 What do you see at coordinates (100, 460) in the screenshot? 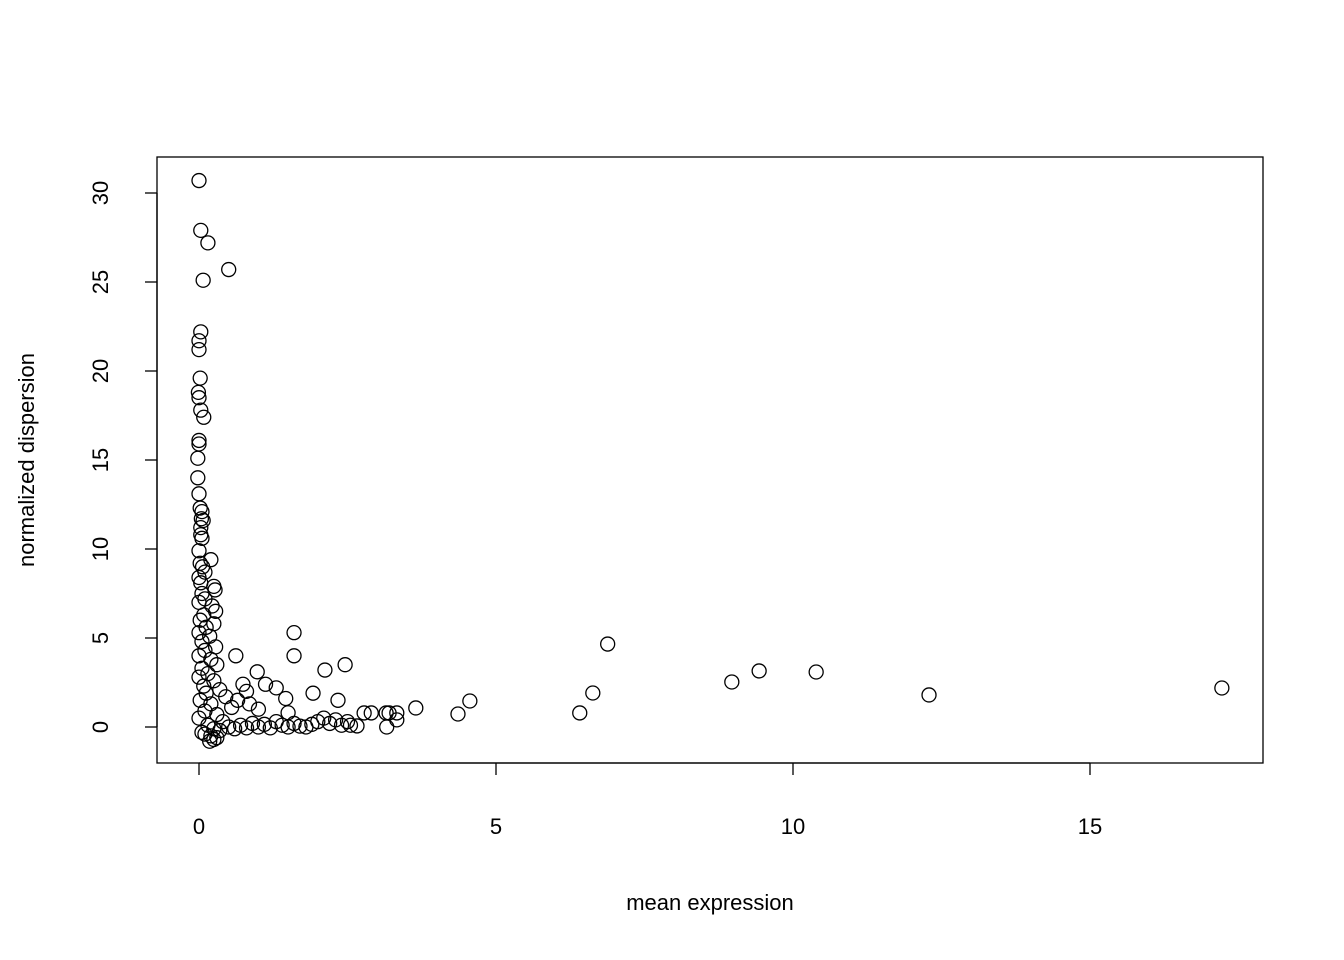
I see `y-tick-label: 15` at bounding box center [100, 460].